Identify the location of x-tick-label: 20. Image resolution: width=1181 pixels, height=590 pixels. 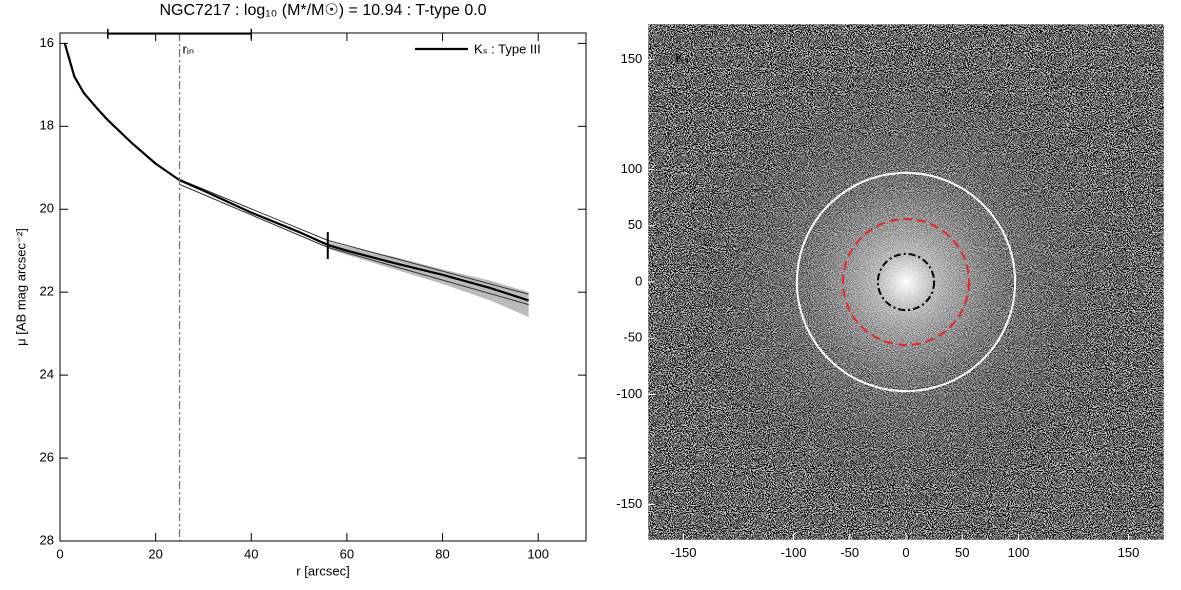
(155, 553).